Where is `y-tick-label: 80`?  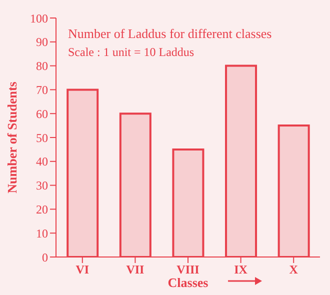
y-tick-label: 80 is located at coordinates (42, 66).